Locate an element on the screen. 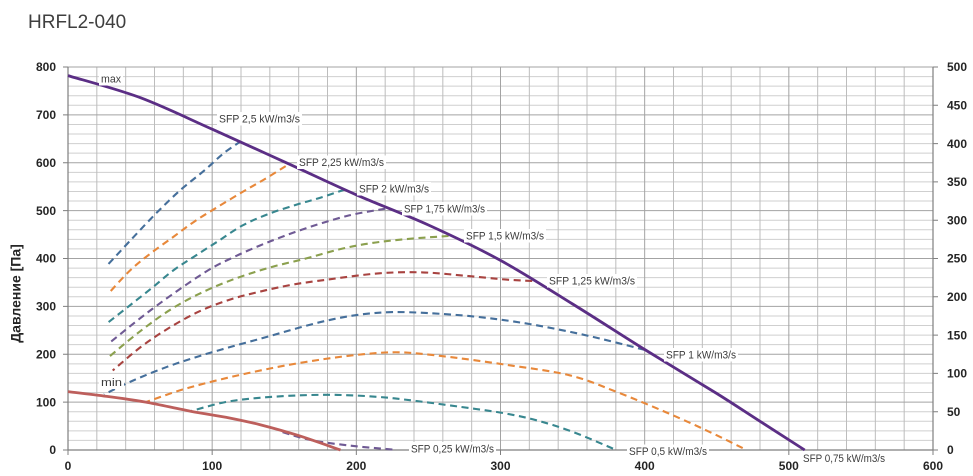  svg-text: SFP 0,25 kW/m3/s is located at coordinates (452, 450).